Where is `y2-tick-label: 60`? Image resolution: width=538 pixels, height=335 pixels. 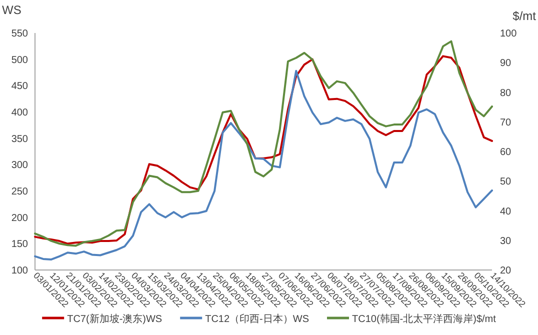 y2-tick-label: 60 is located at coordinates (506, 152).